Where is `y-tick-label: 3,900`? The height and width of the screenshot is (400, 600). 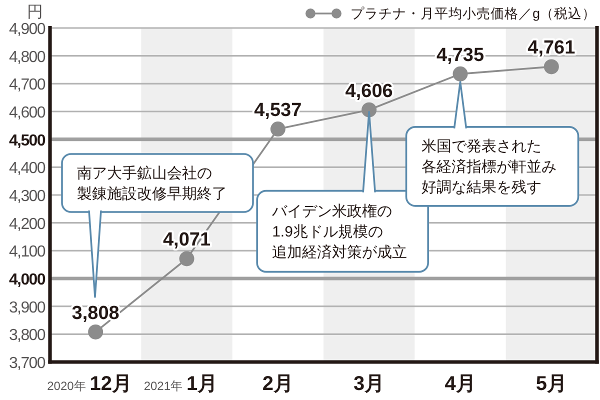 y-tick-label: 3,900 is located at coordinates (27, 307).